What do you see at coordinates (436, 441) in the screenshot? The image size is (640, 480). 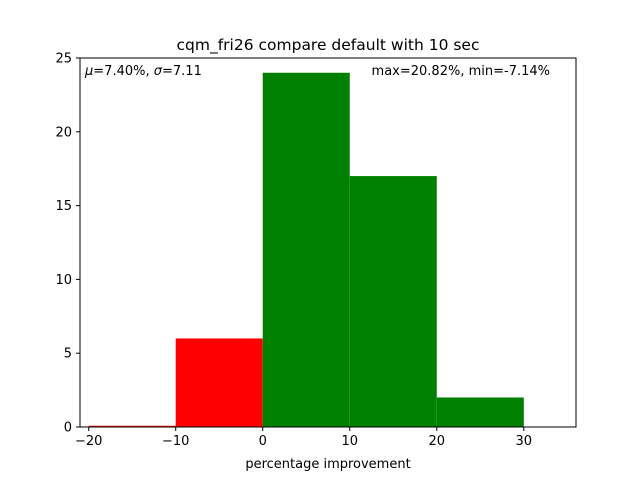 I see `x-tick-label: 20` at bounding box center [436, 441].